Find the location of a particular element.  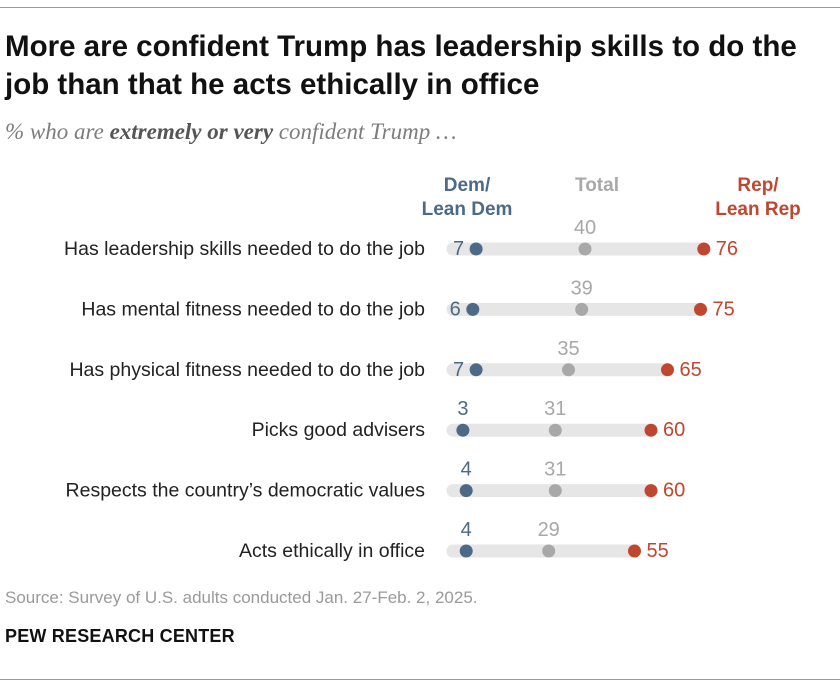

legend-total: Total is located at coordinates (597, 185).